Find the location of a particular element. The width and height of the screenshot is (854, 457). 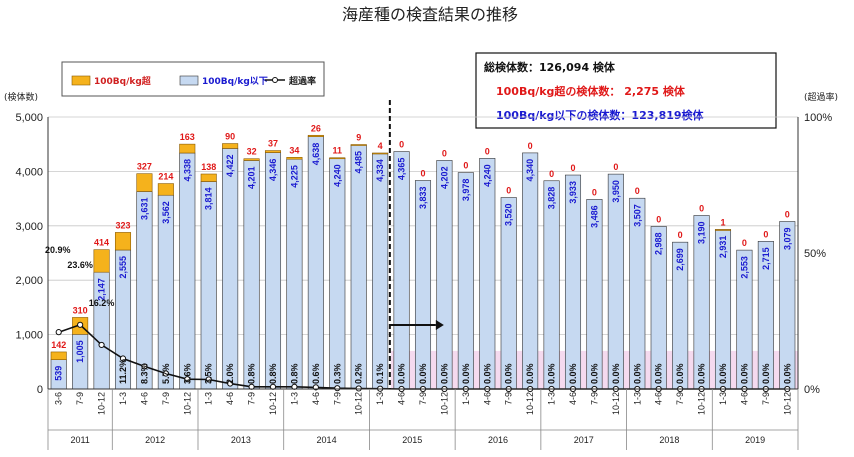

over-value-label: 34 is located at coordinates (294, 150).